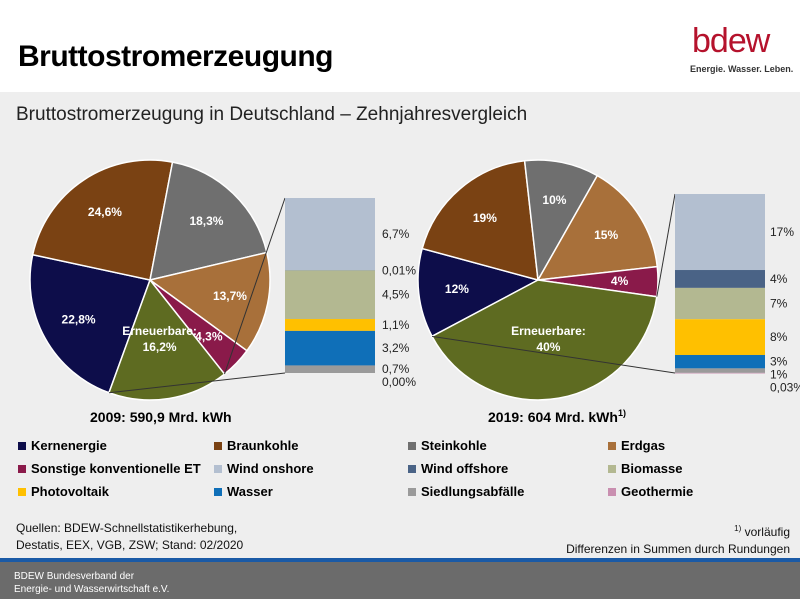 This screenshot has width=800, height=599. I want to click on slice-label-sonstige-konventionelle-et: 4,3%, so click(209, 337).